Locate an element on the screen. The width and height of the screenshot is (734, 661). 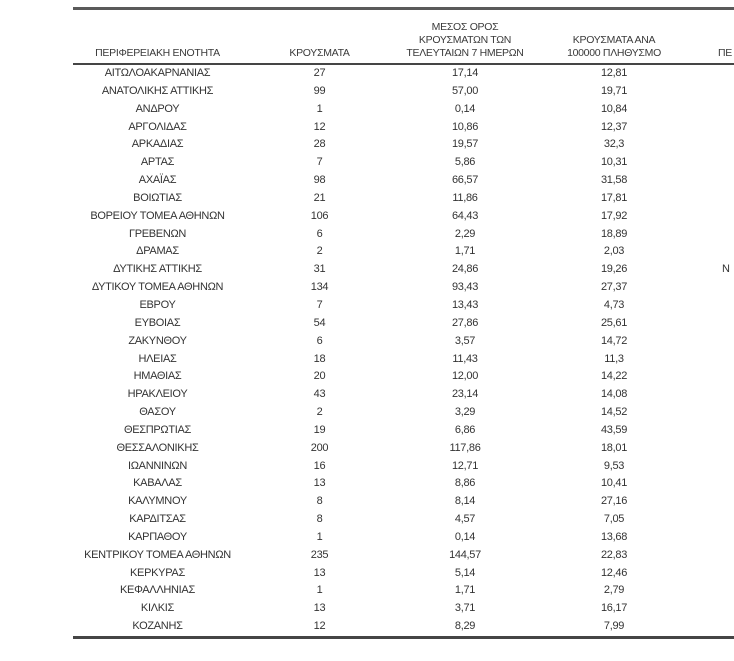
cell-7day-avg: 12,00 is located at coordinates (465, 376).